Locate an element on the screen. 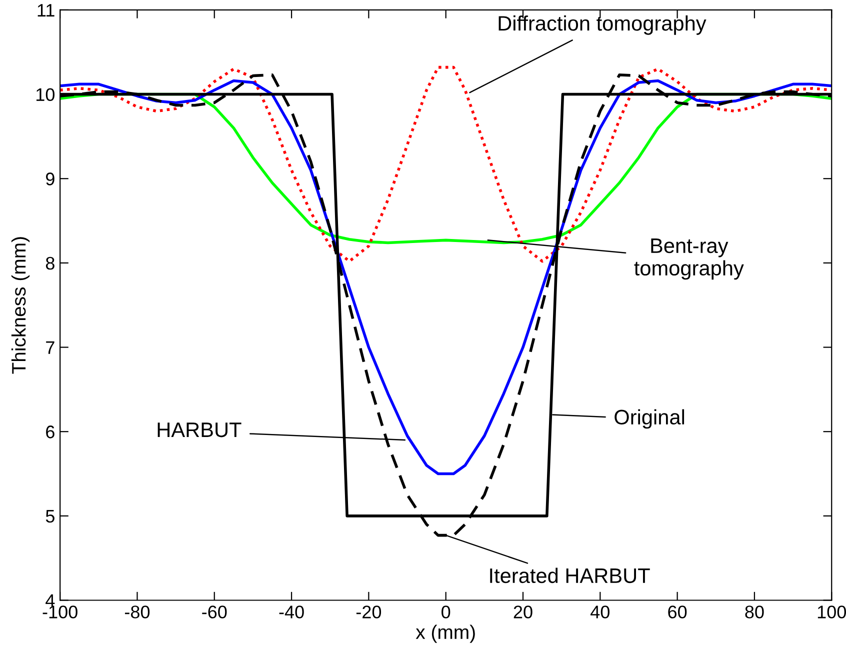  x-axis-title: x (mm) is located at coordinates (445, 633).